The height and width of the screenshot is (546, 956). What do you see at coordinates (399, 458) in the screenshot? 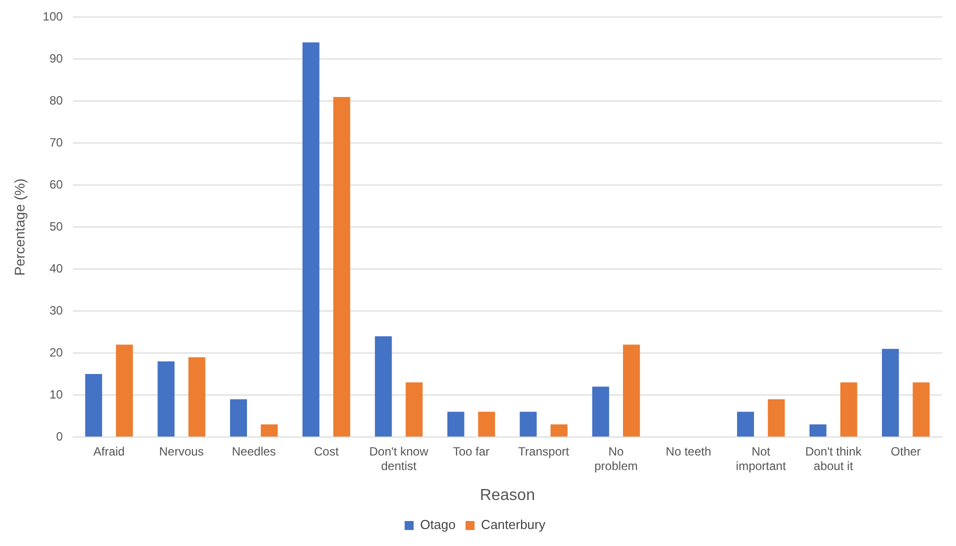
I see `x-tick-label: Don't know dentist` at bounding box center [399, 458].